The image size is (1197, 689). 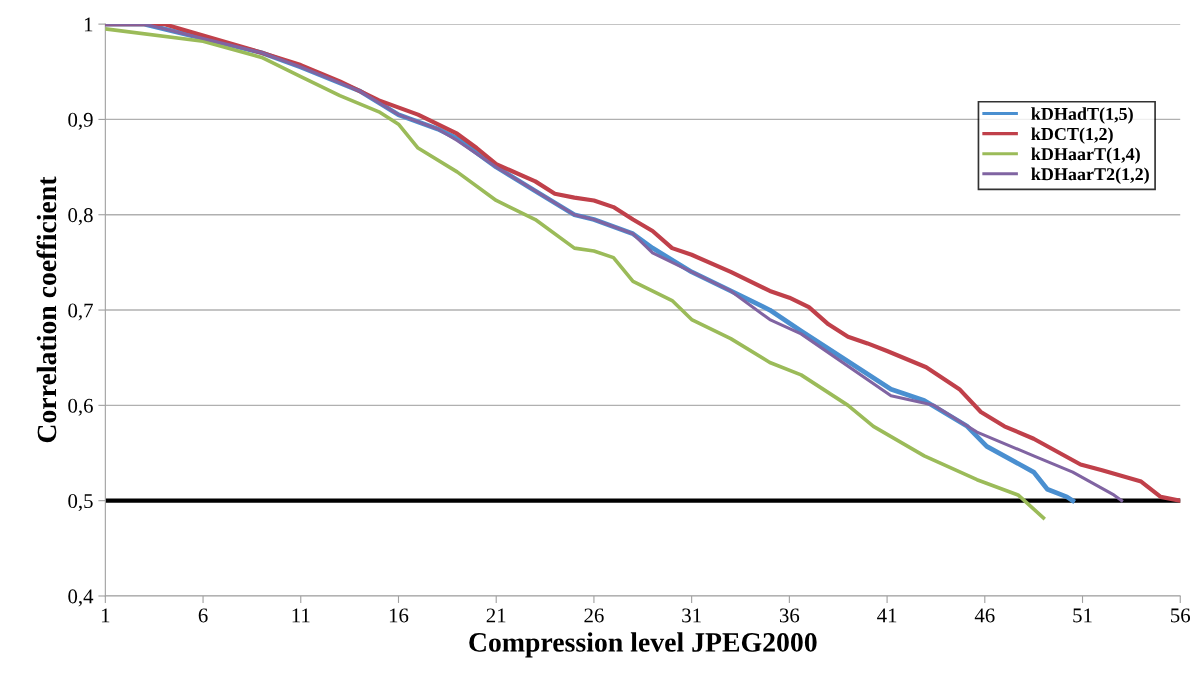 I want to click on y-tick-label: 0,4, so click(x=81, y=598).